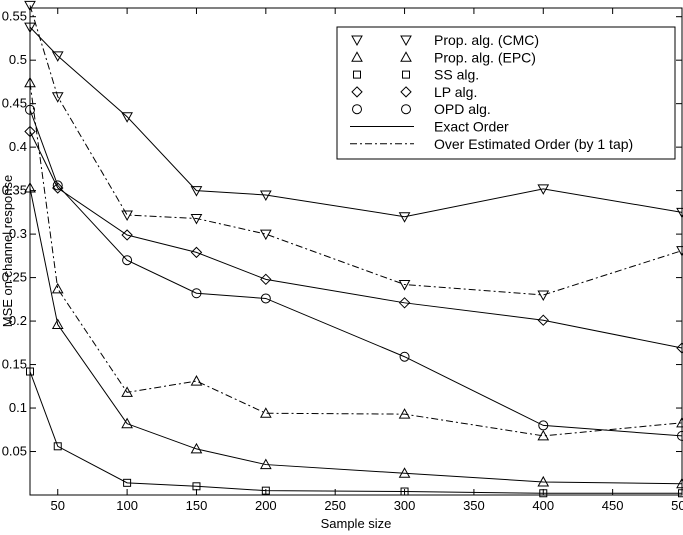 This screenshot has height=535, width=683. What do you see at coordinates (335, 505) in the screenshot?
I see `x-tick-label: 250` at bounding box center [335, 505].